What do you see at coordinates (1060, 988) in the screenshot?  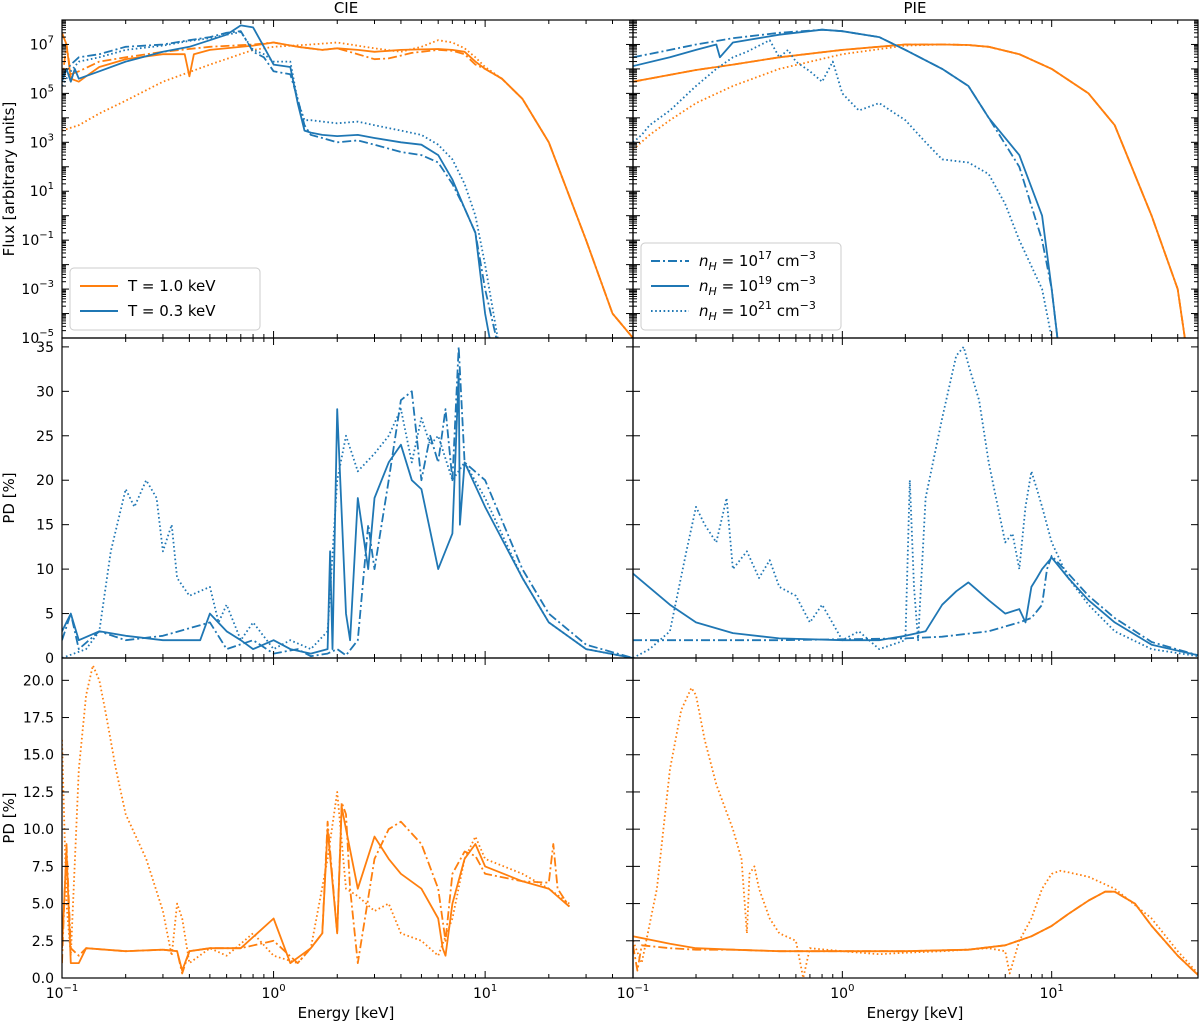 I see `x-tick-label-exp: 1` at bounding box center [1060, 988].